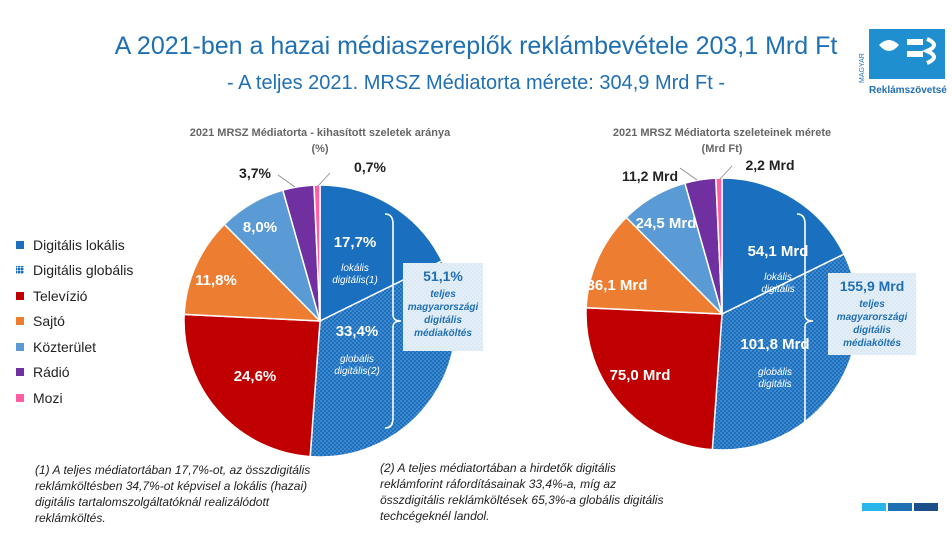  I want to click on legend-item: Digitális globális, so click(74, 271).